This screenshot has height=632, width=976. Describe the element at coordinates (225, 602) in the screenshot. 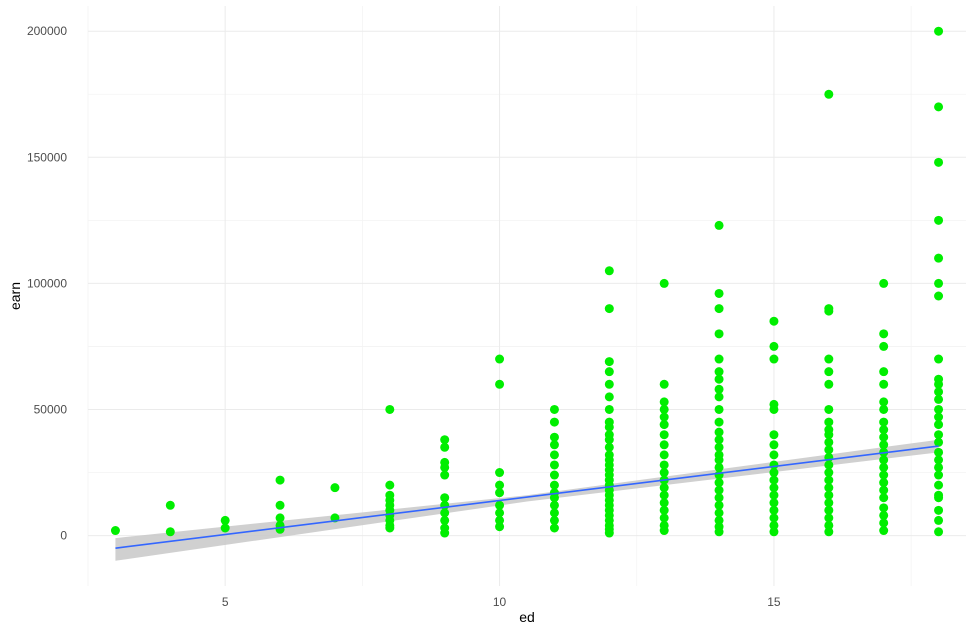

I see `x-tick-label: 5` at that location.